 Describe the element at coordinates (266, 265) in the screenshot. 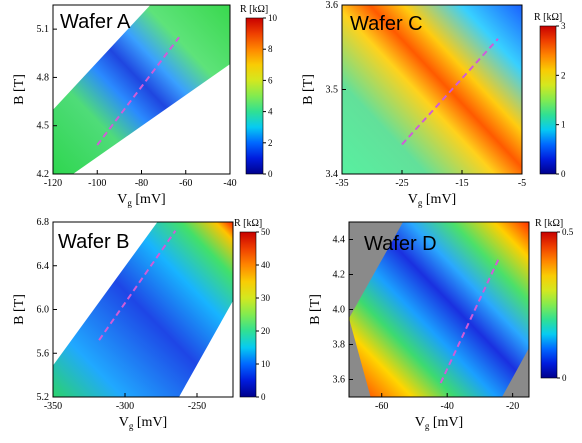

I see `colorbar-tick-label: 40` at that location.